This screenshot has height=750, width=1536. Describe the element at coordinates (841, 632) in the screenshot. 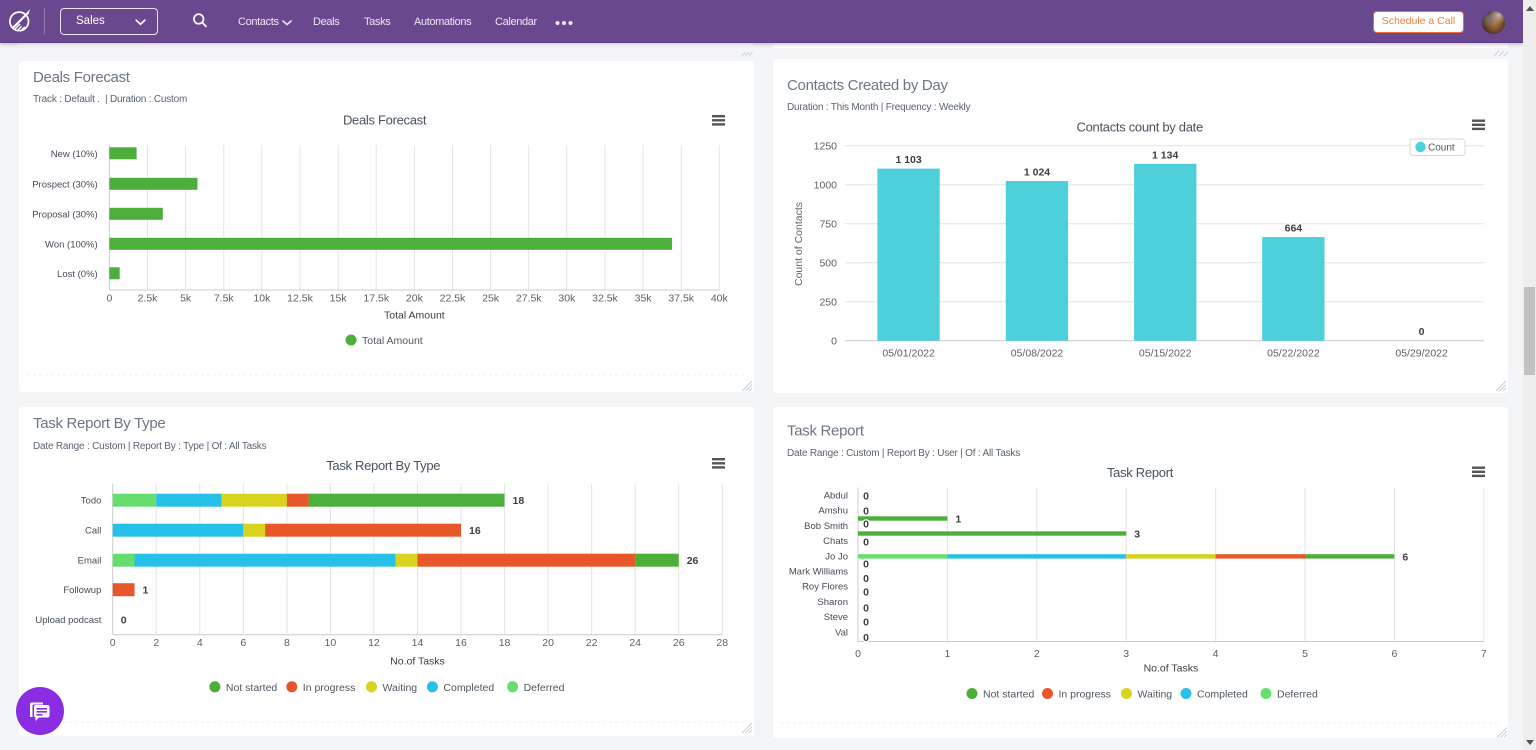

I see `svg-text: Val` at that location.